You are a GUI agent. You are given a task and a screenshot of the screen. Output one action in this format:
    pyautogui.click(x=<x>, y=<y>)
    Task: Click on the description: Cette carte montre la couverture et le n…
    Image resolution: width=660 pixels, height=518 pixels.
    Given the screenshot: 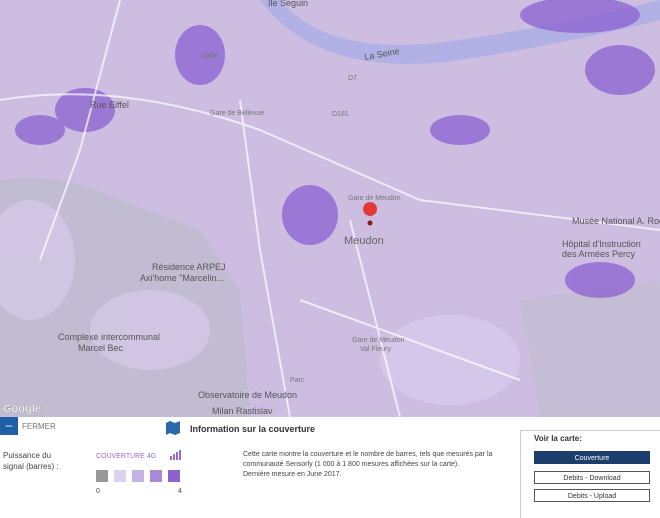 What is the action you would take?
    pyautogui.click(x=367, y=465)
    